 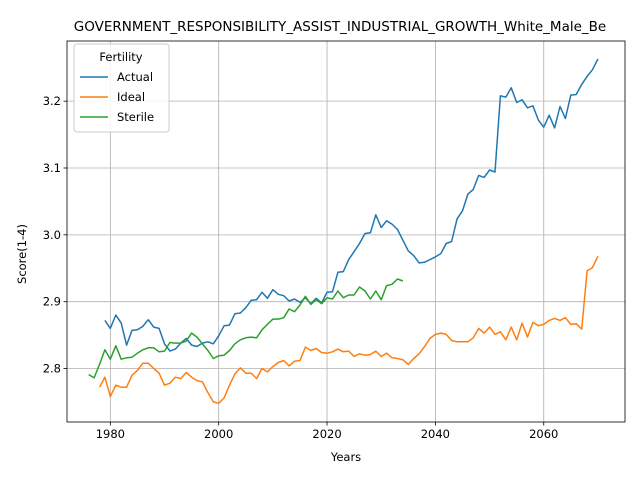 What do you see at coordinates (52, 302) in the screenshot?
I see `y-tick-label: 2.9` at bounding box center [52, 302].